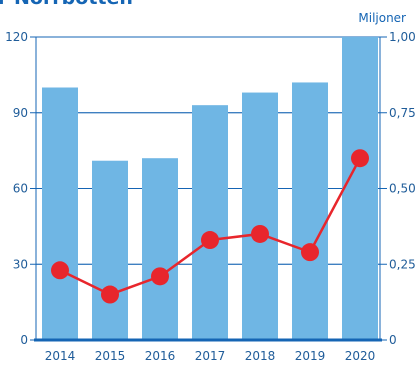 The image size is (416, 382). Describe the element at coordinates (393, 340) in the screenshot. I see `right-tick-label: 0` at that location.